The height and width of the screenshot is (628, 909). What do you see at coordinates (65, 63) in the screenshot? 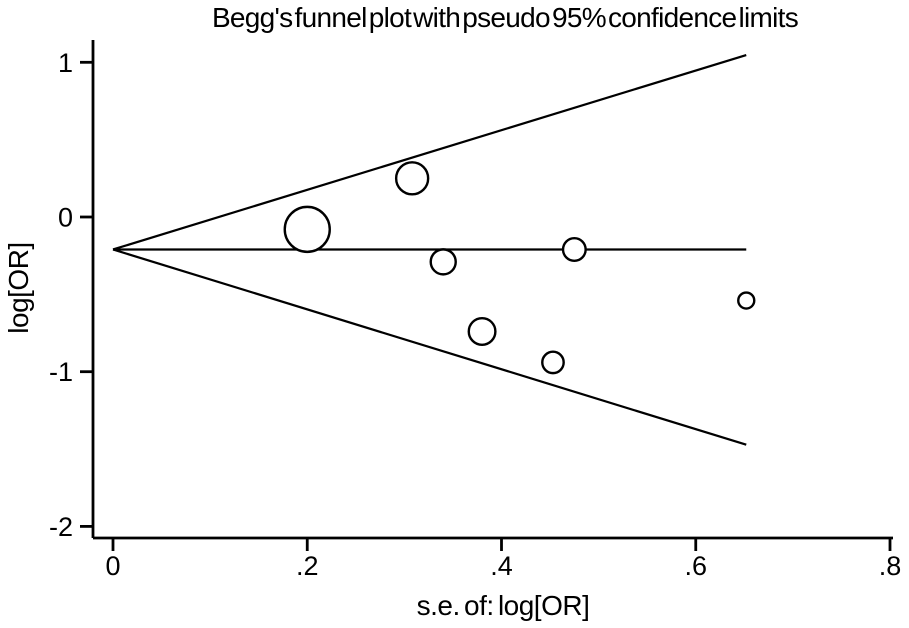
I see `y-tick-label: 1` at bounding box center [65, 63].